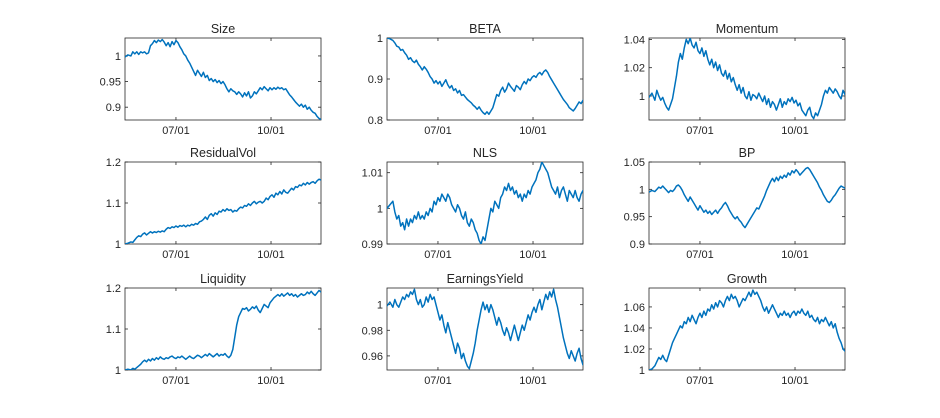 The height and width of the screenshot is (418, 940). I want to click on subplot-title: Momentum, so click(747, 29).